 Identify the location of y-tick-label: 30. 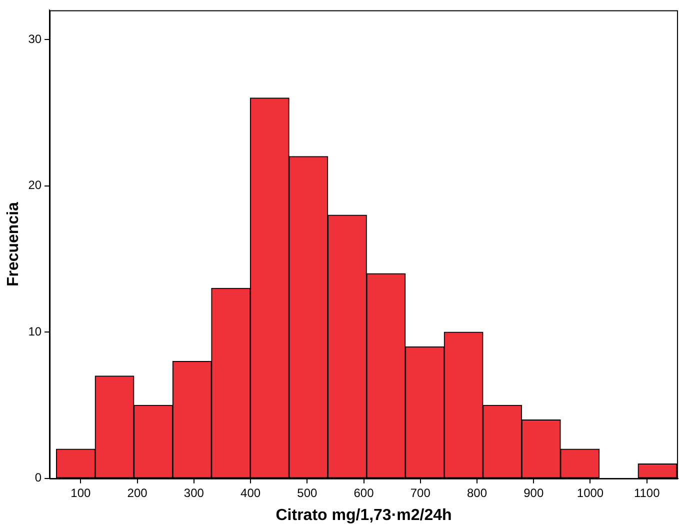
(35, 39).